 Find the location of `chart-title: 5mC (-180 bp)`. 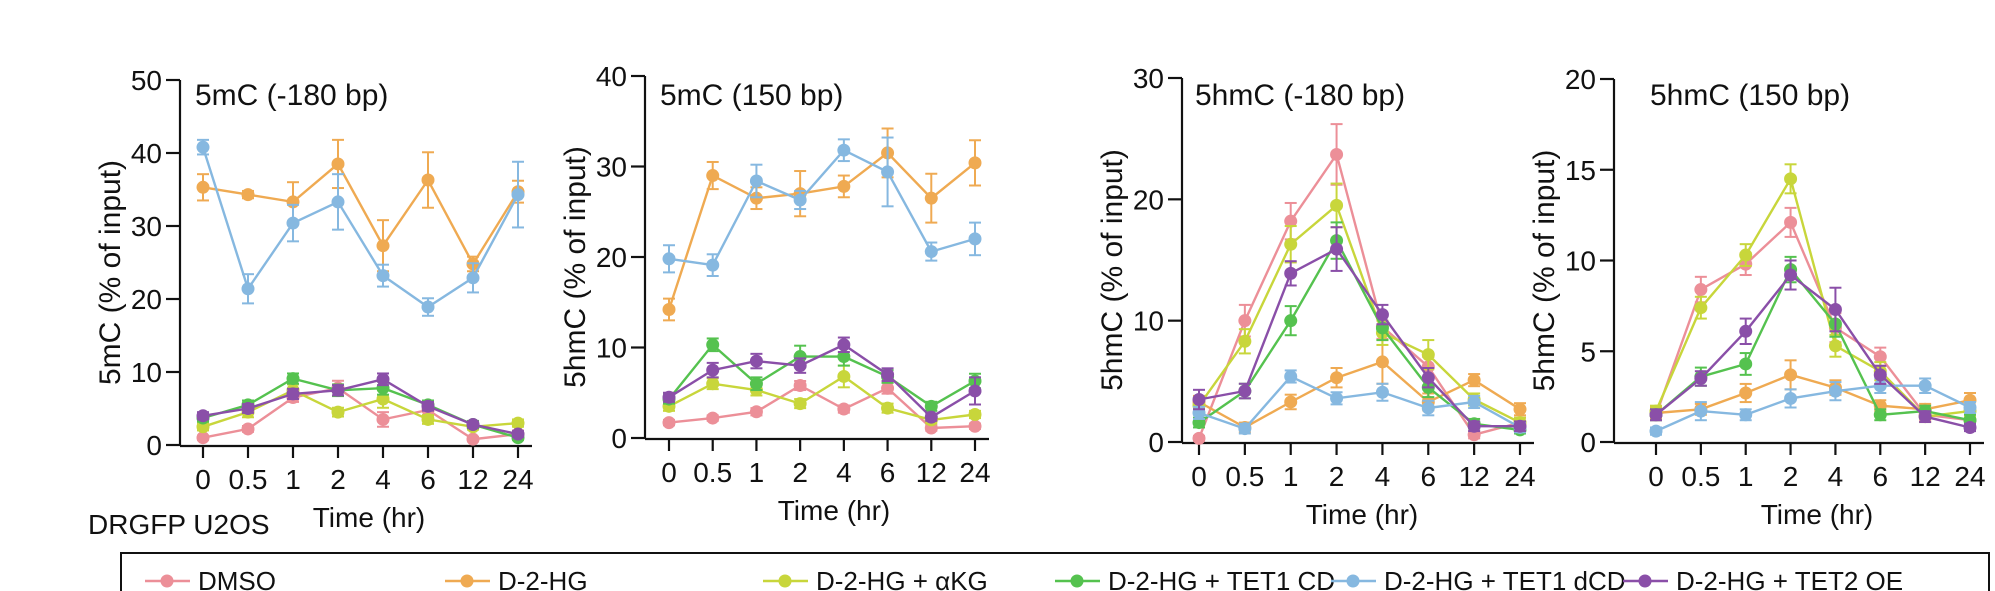

chart-title: 5mC (-180 bp) is located at coordinates (291, 95).